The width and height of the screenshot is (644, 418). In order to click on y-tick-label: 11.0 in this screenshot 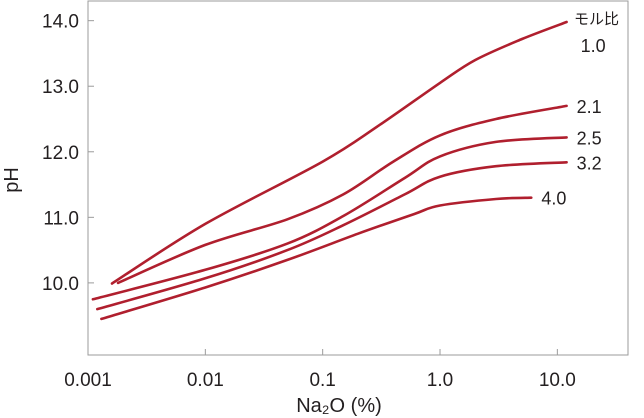, I will do `click(61, 218)`.